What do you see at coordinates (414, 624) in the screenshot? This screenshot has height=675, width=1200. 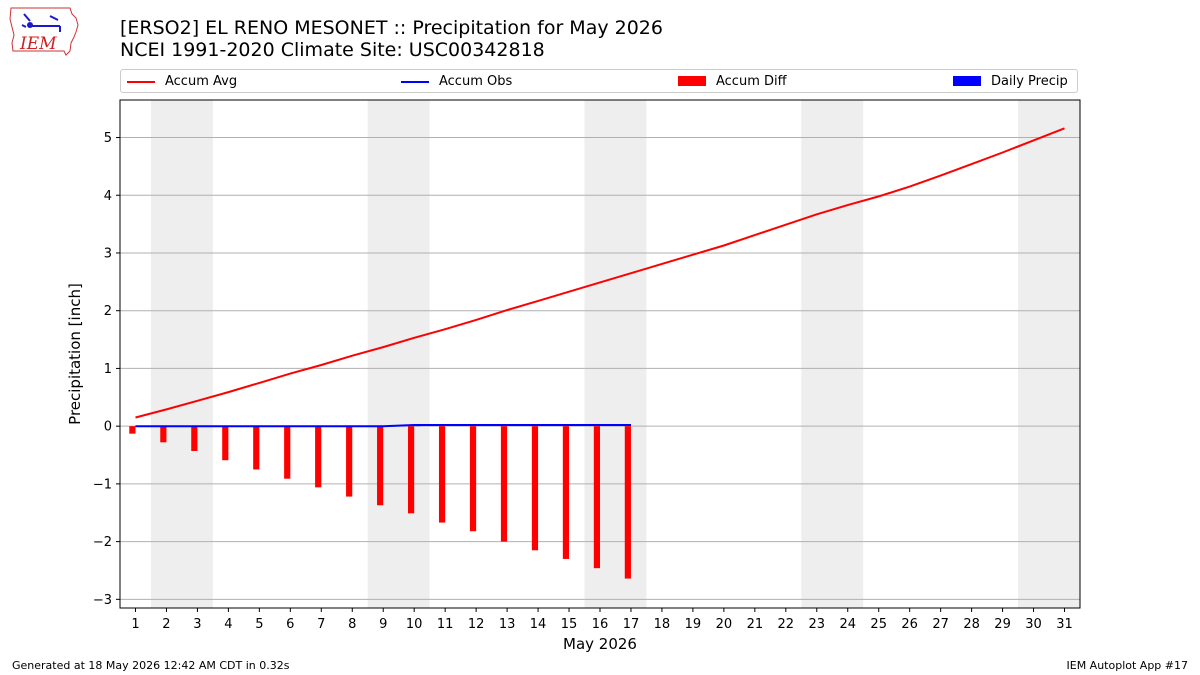 I see `x-tick-label-10: 10` at bounding box center [414, 624].